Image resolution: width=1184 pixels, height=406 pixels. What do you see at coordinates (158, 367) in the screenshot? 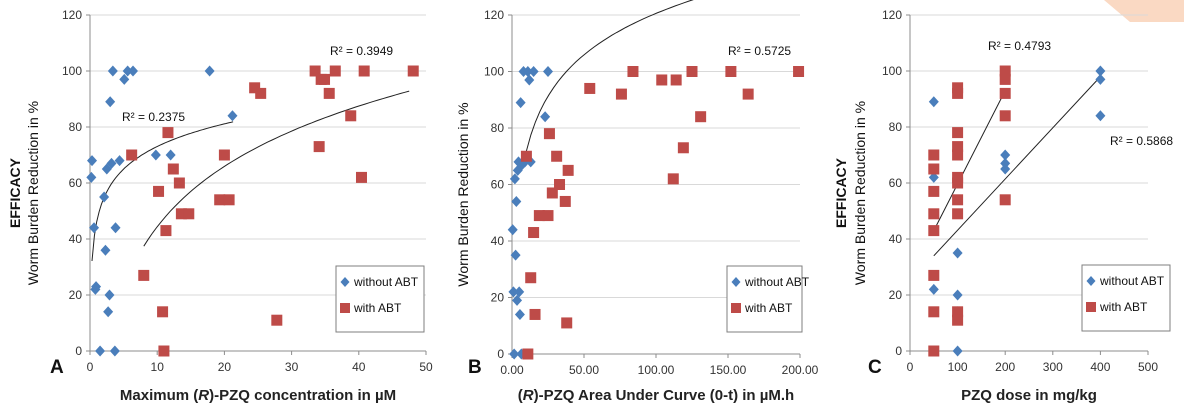
I see `x-tick-label: 10` at bounding box center [158, 367].